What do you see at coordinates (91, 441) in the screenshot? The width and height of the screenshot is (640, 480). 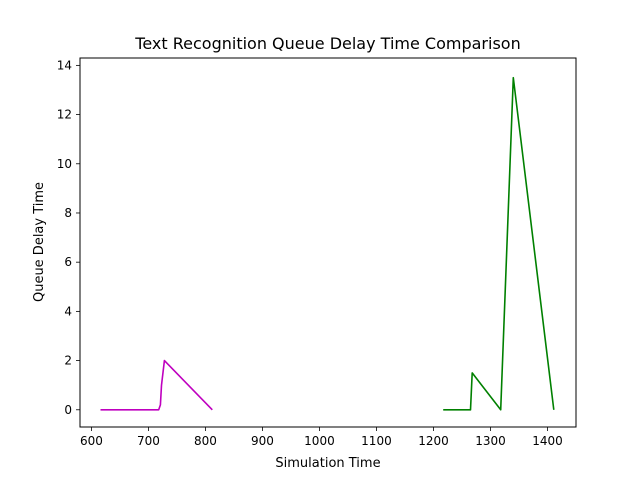 I see `x-tick-label: 600` at bounding box center [91, 441].